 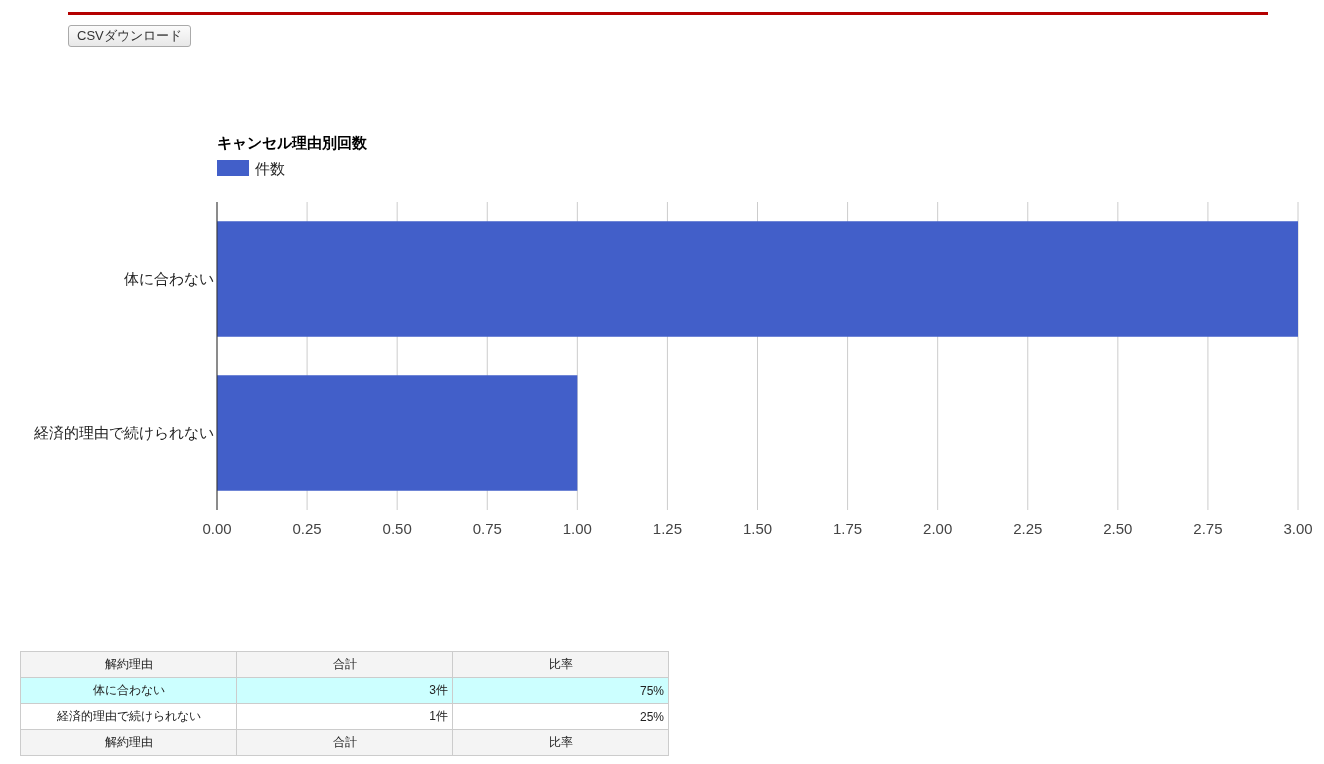 I want to click on x-tick-label: 2.75, so click(x=1208, y=528).